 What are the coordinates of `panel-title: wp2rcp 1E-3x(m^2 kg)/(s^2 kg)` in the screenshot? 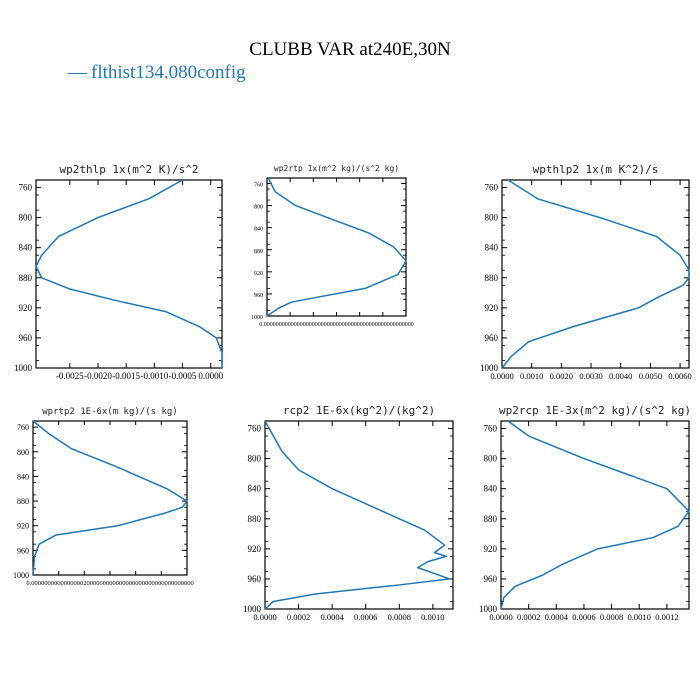 It's located at (595, 410).